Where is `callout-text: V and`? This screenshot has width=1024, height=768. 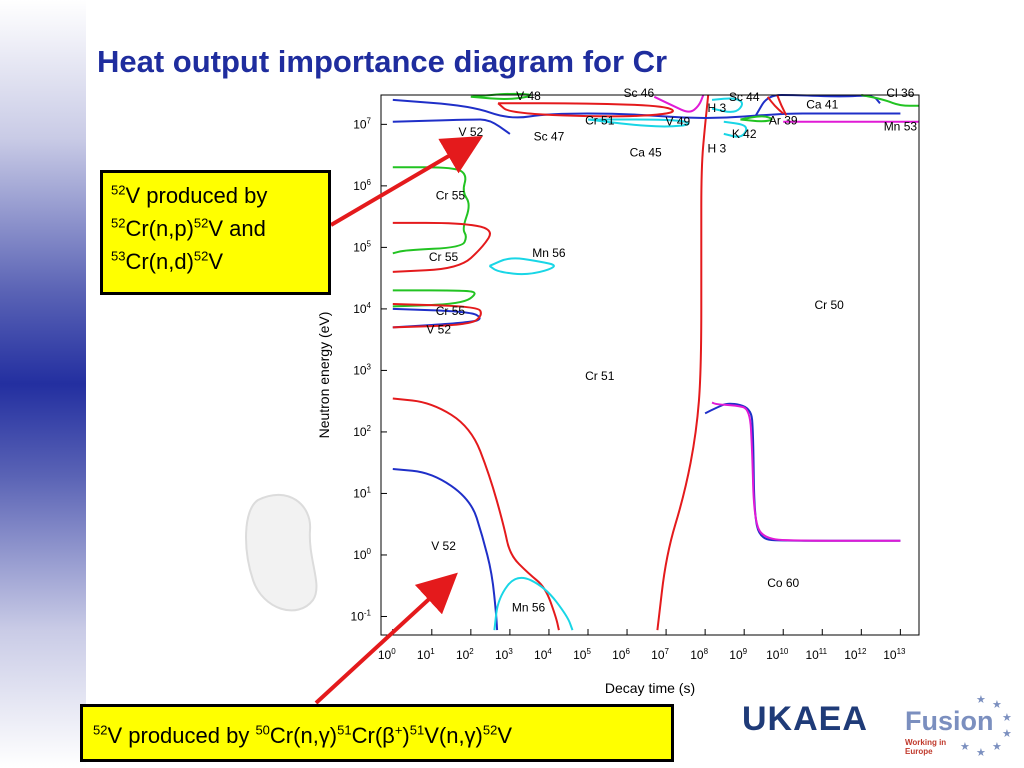 callout-text: V and is located at coordinates (237, 228).